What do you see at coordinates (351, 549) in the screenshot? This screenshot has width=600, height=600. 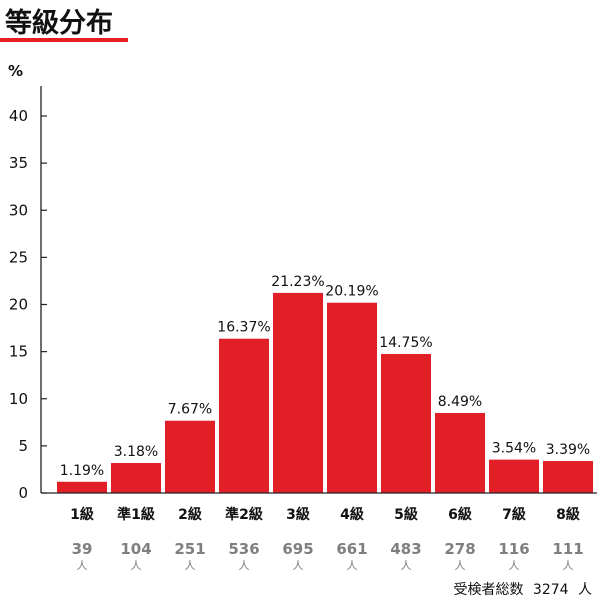 I see `respondent-count: 661` at bounding box center [351, 549].